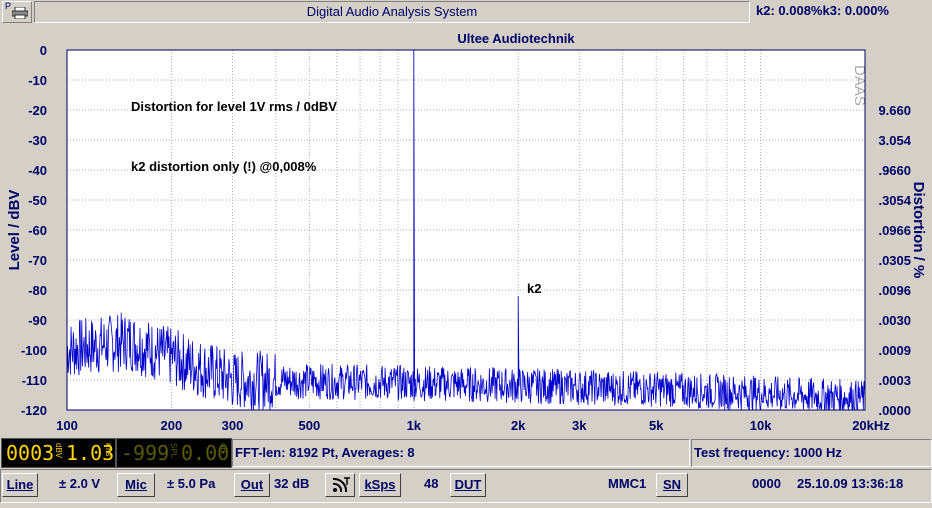 The height and width of the screenshot is (508, 932). What do you see at coordinates (672, 485) in the screenshot?
I see `sn-button: SN` at bounding box center [672, 485].